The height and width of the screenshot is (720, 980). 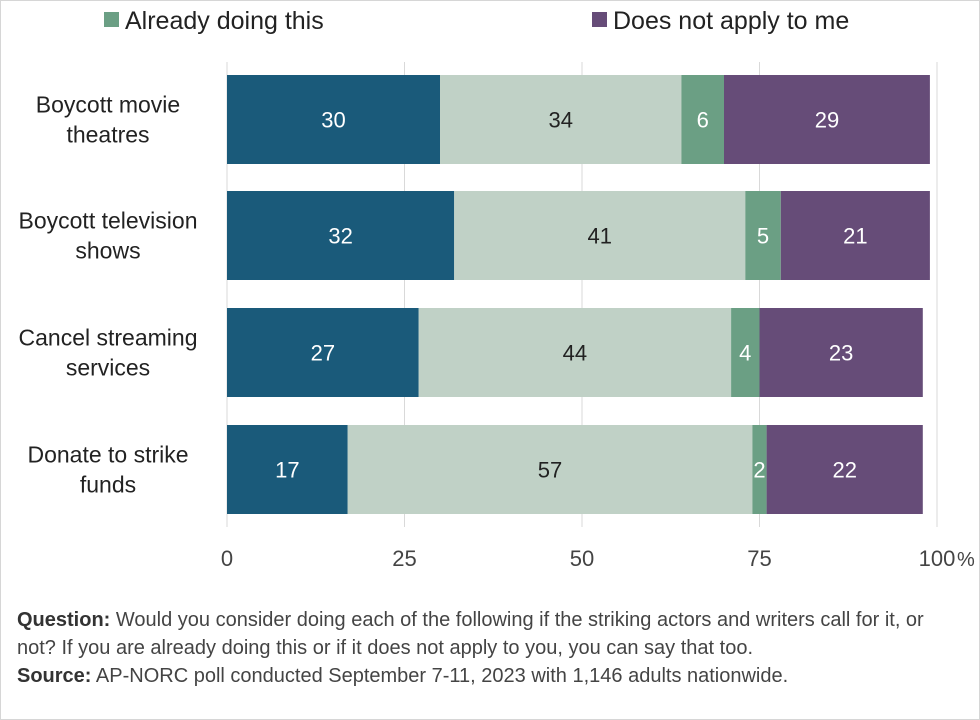 I want to click on bar-segment-r3-s2, so click(x=759, y=469).